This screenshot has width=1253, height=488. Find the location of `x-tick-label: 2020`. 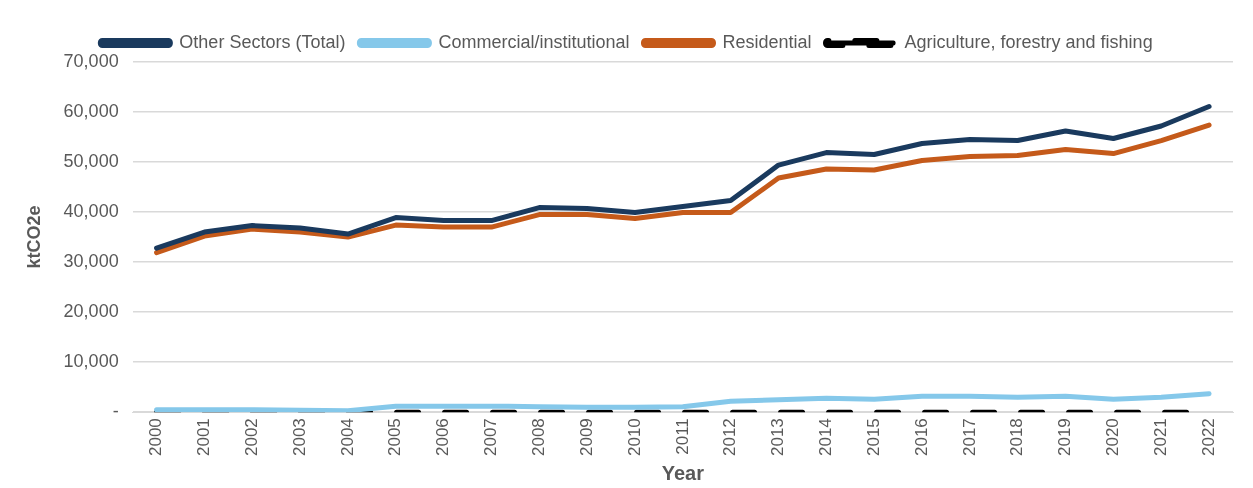

x-tick-label: 2020 is located at coordinates (1113, 437).